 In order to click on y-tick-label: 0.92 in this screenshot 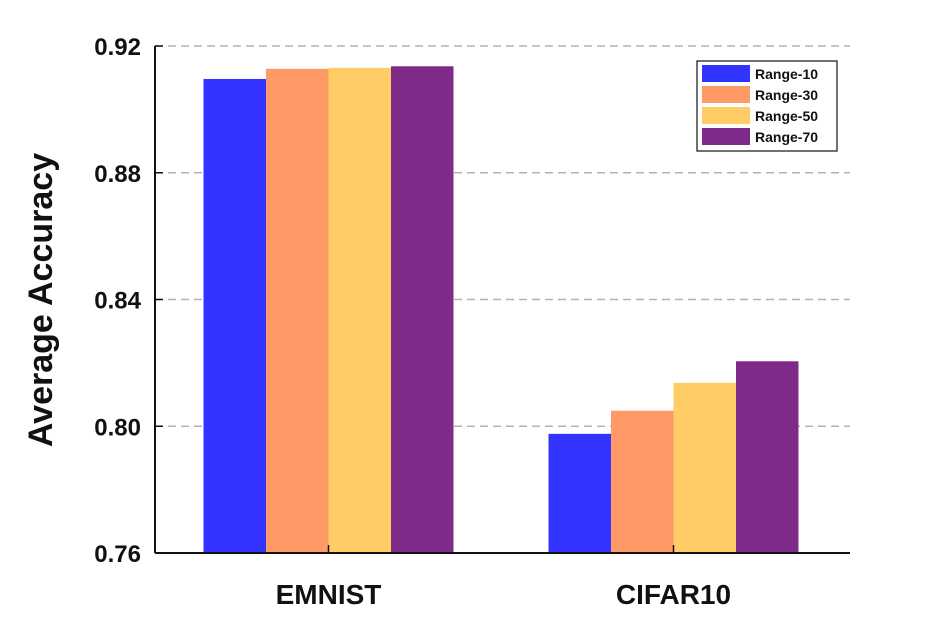, I will do `click(117, 47)`.